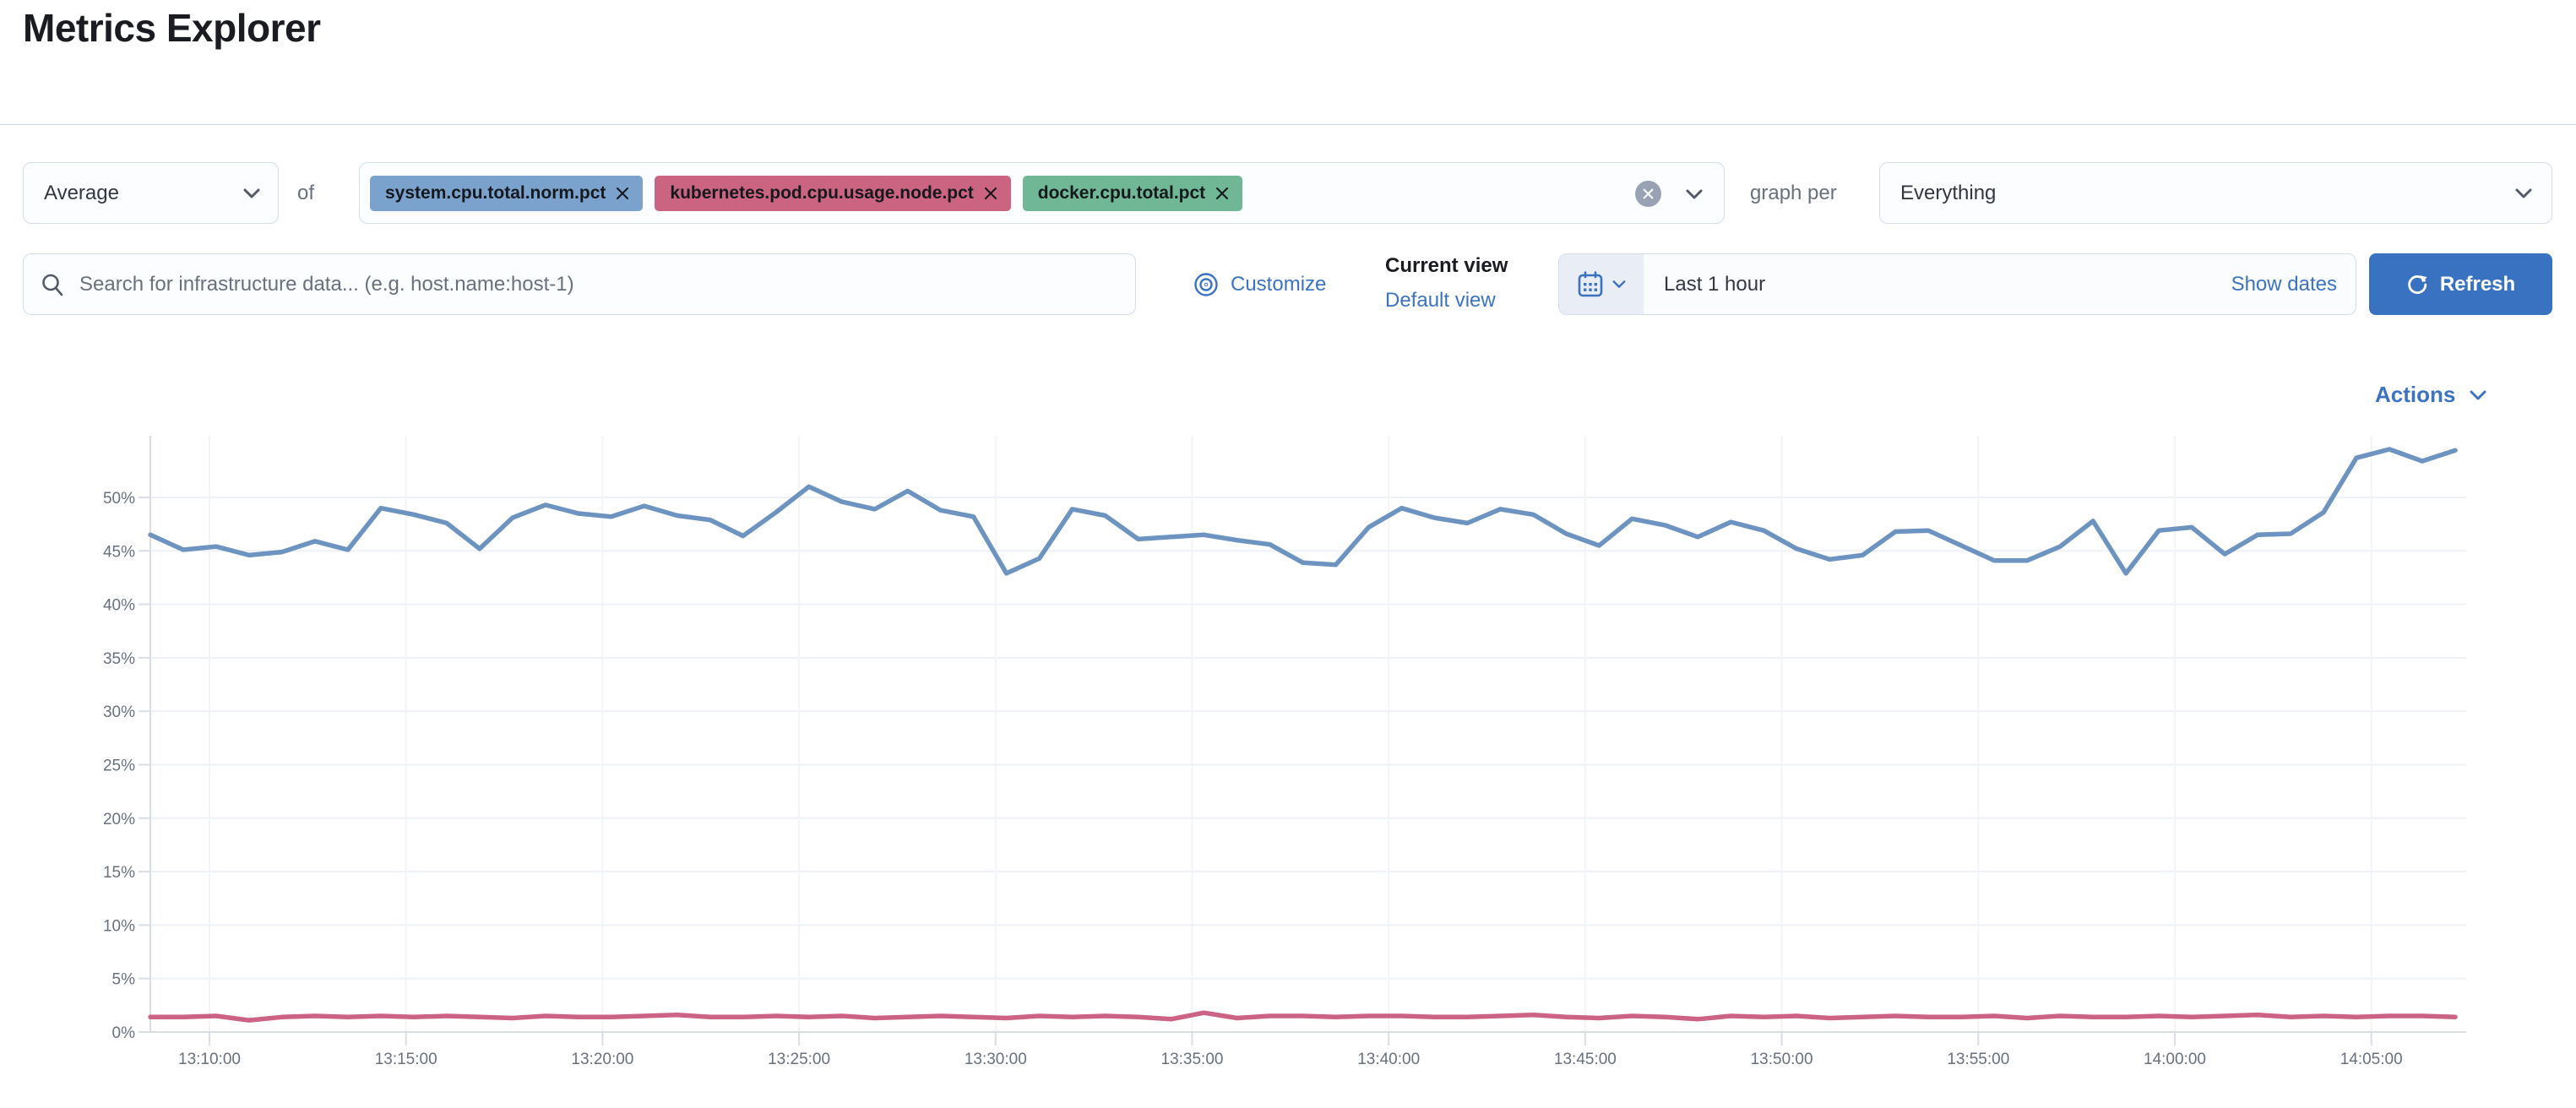 The image size is (2576, 1108). I want to click on aggregation-select: Average, so click(151, 193).